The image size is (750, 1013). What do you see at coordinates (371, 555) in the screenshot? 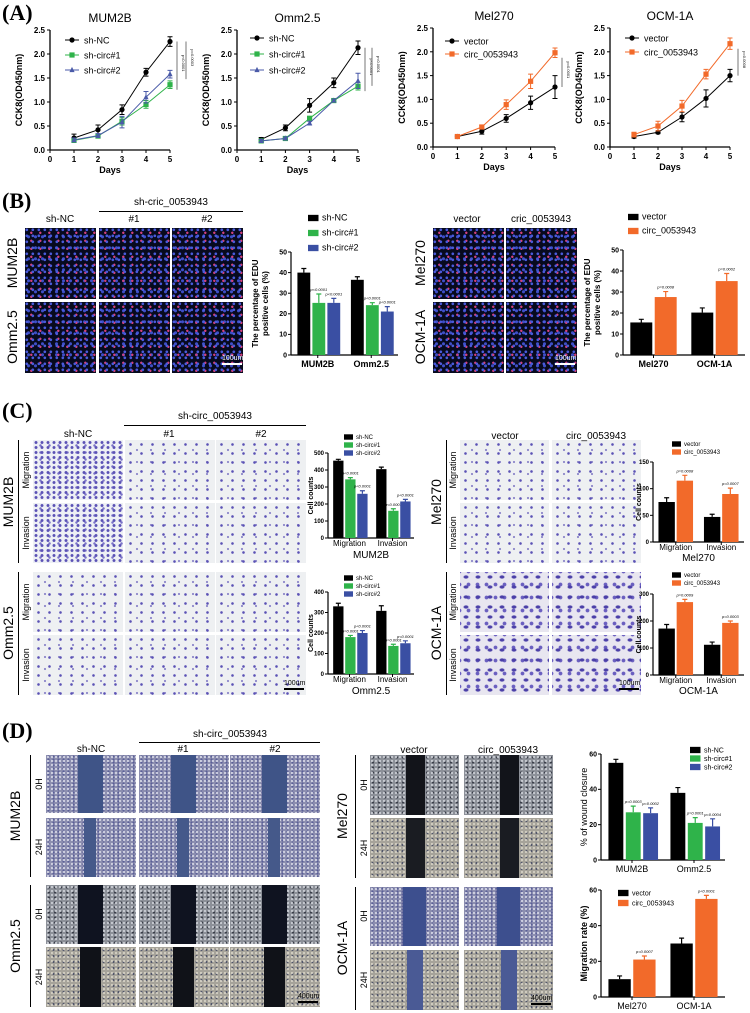
I see `chart-title: MUM2B` at bounding box center [371, 555].